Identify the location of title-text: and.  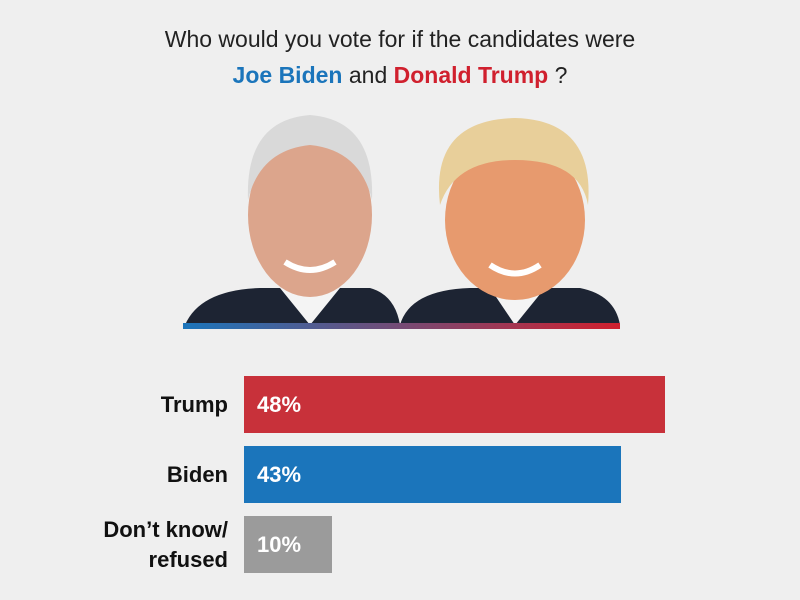
(368, 75).